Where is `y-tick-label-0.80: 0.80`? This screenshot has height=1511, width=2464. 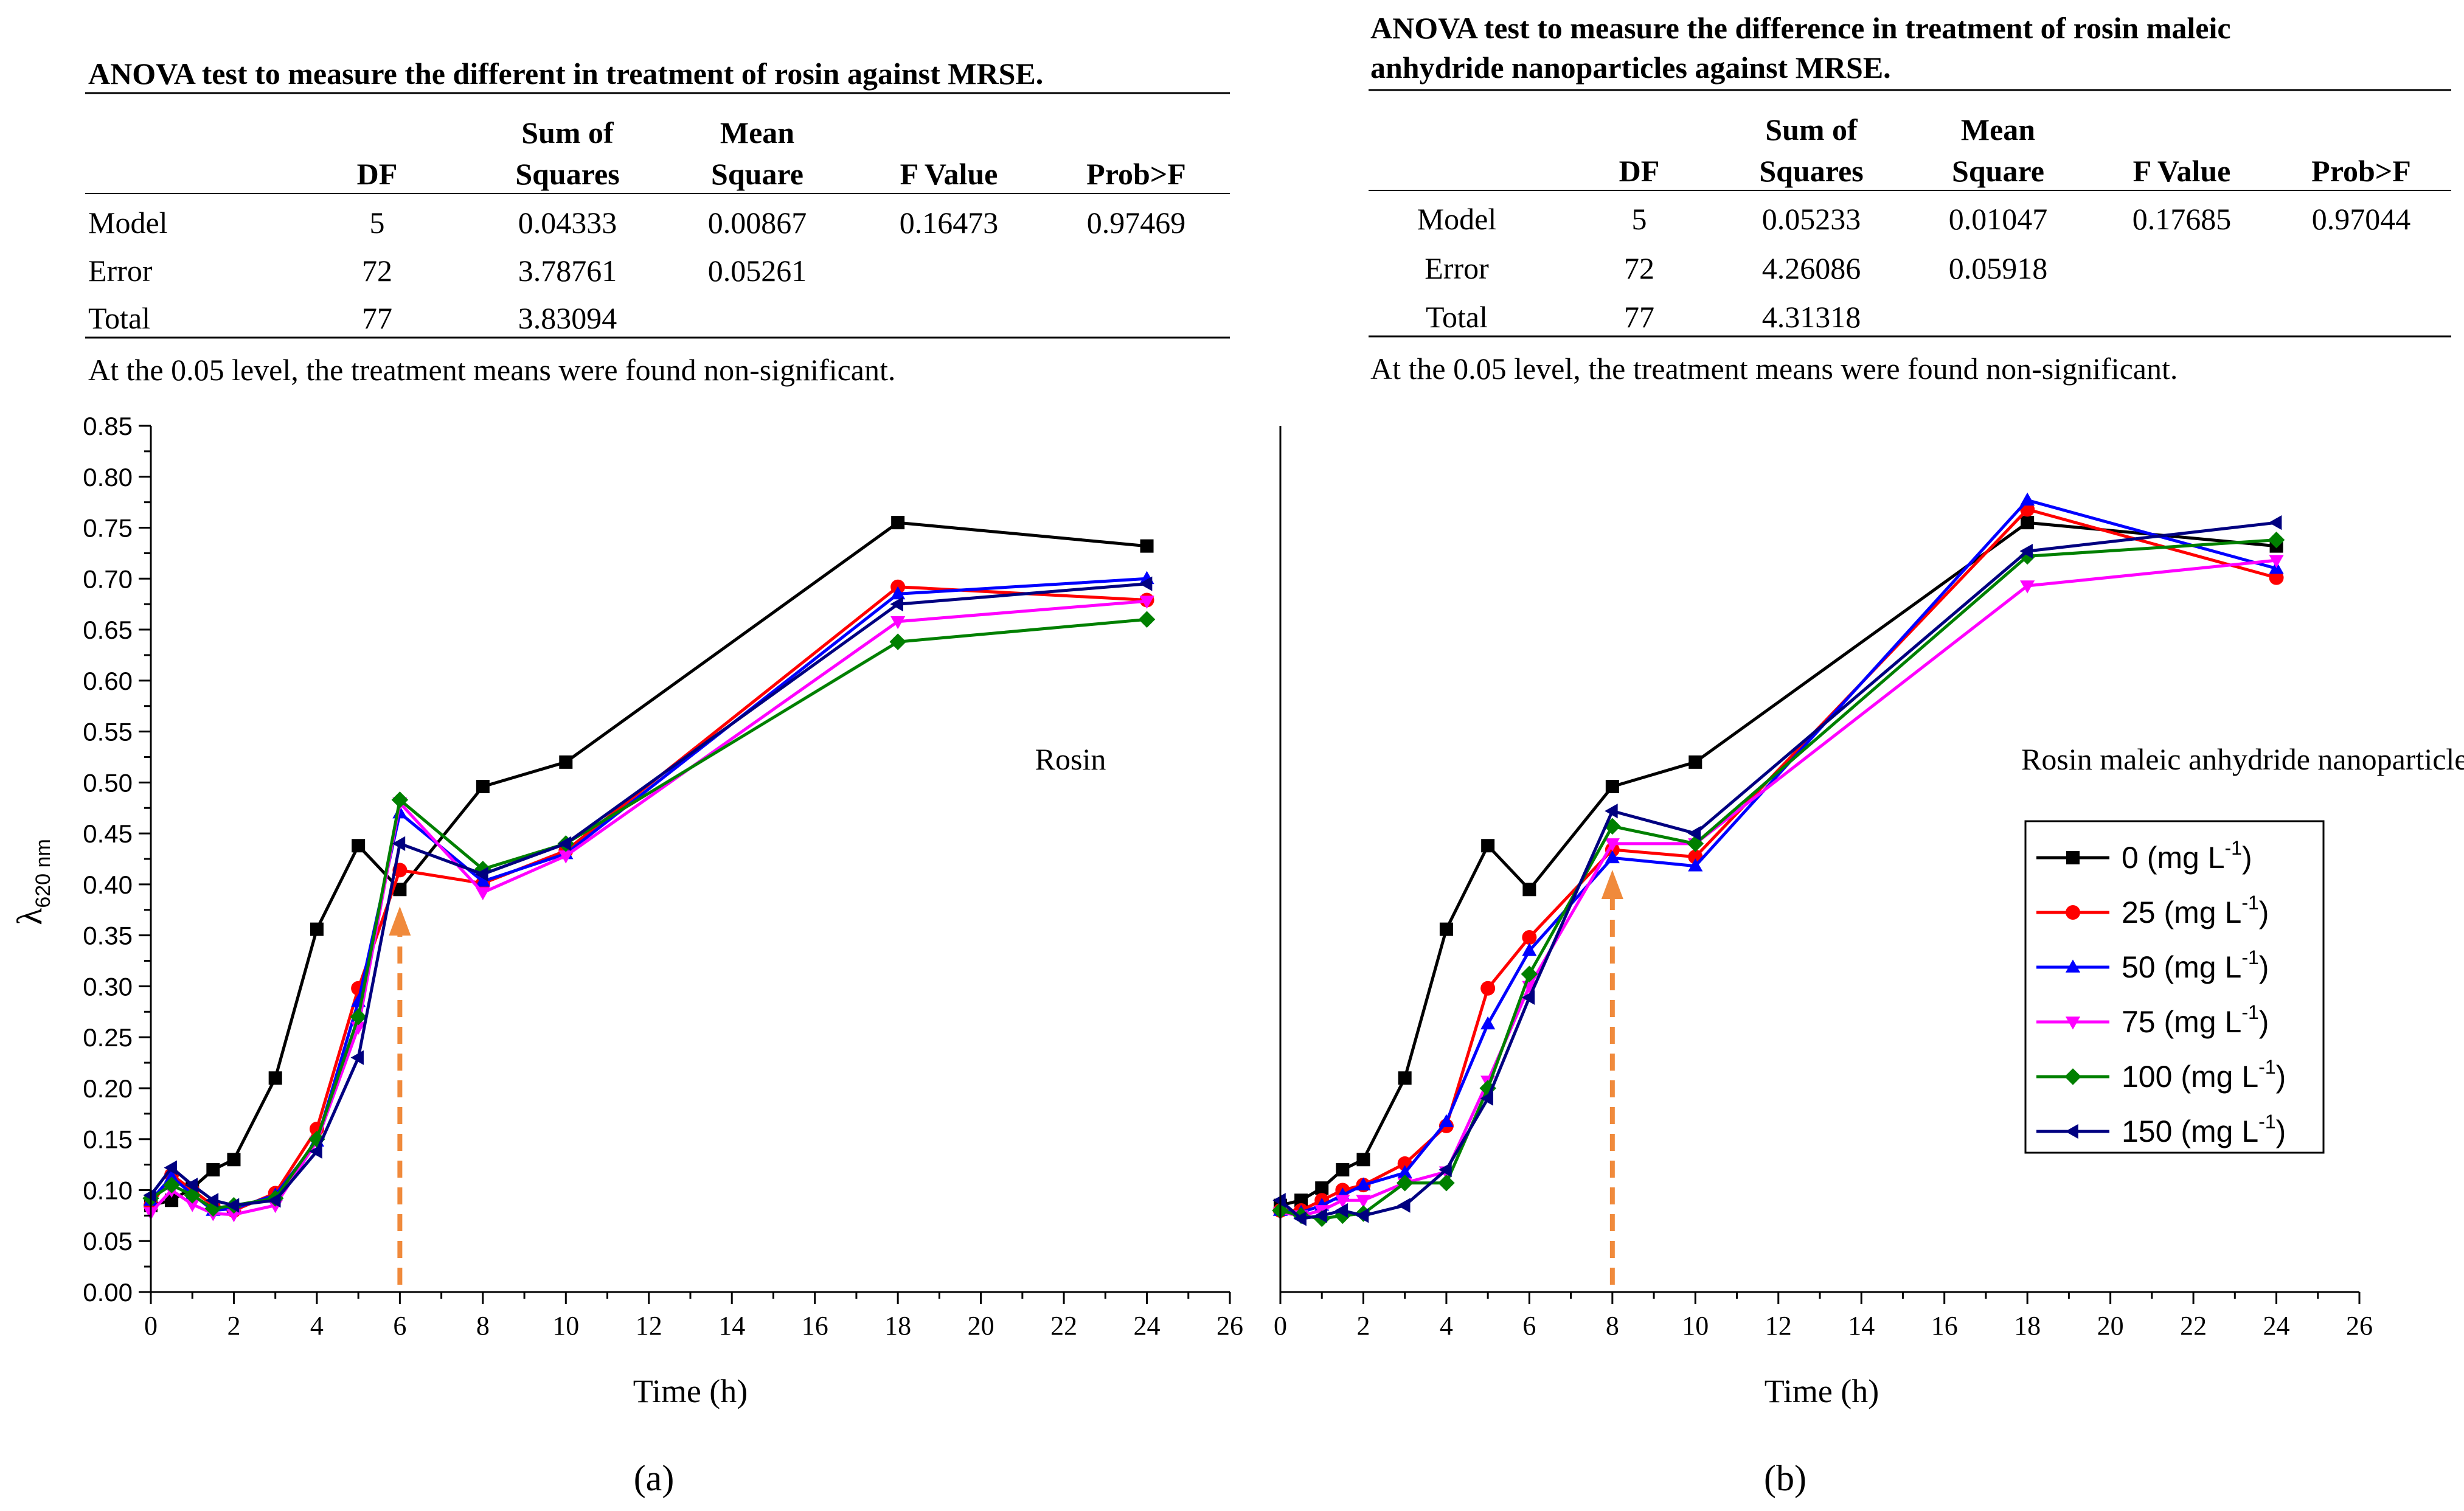 y-tick-label-0.80: 0.80 is located at coordinates (108, 478).